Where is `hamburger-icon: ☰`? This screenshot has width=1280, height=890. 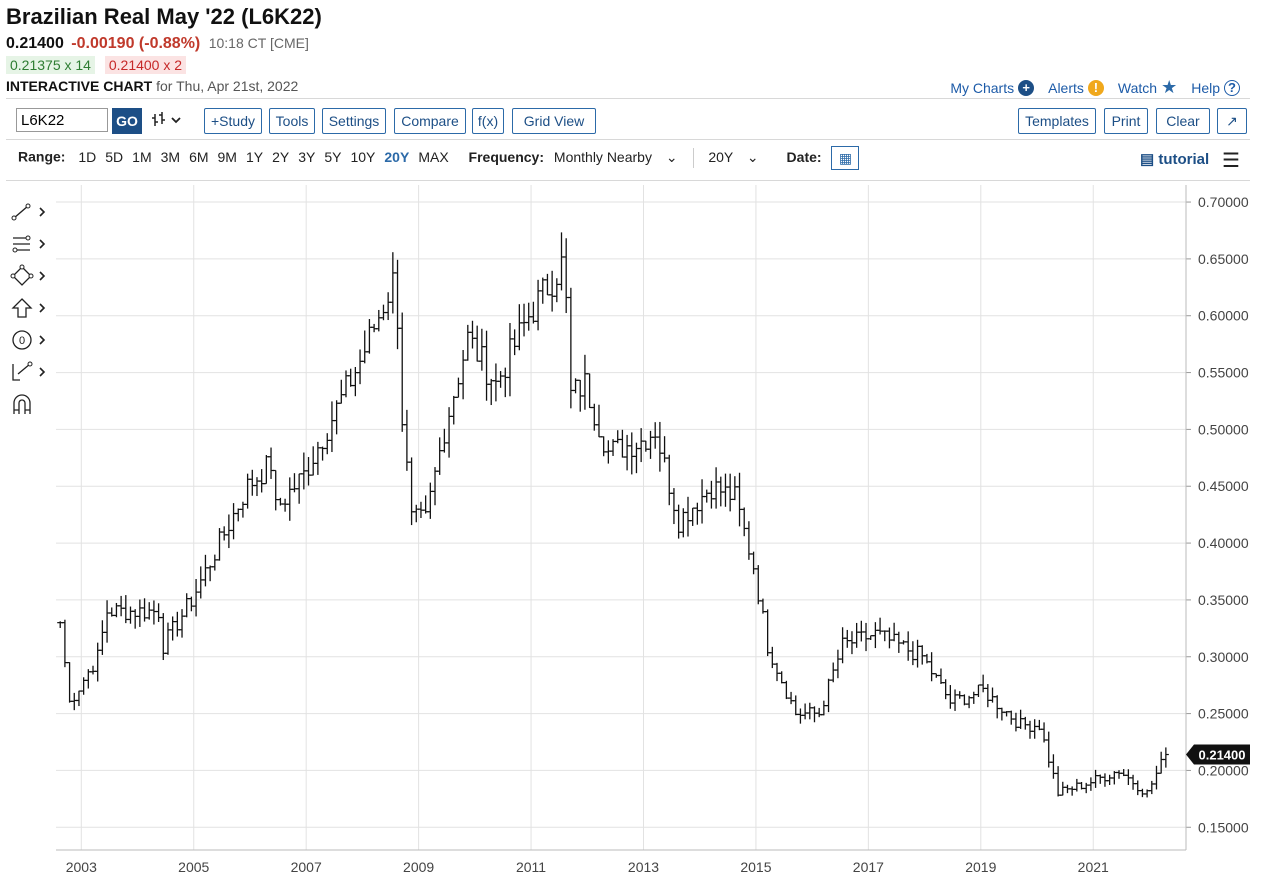 hamburger-icon: ☰ is located at coordinates (1231, 161).